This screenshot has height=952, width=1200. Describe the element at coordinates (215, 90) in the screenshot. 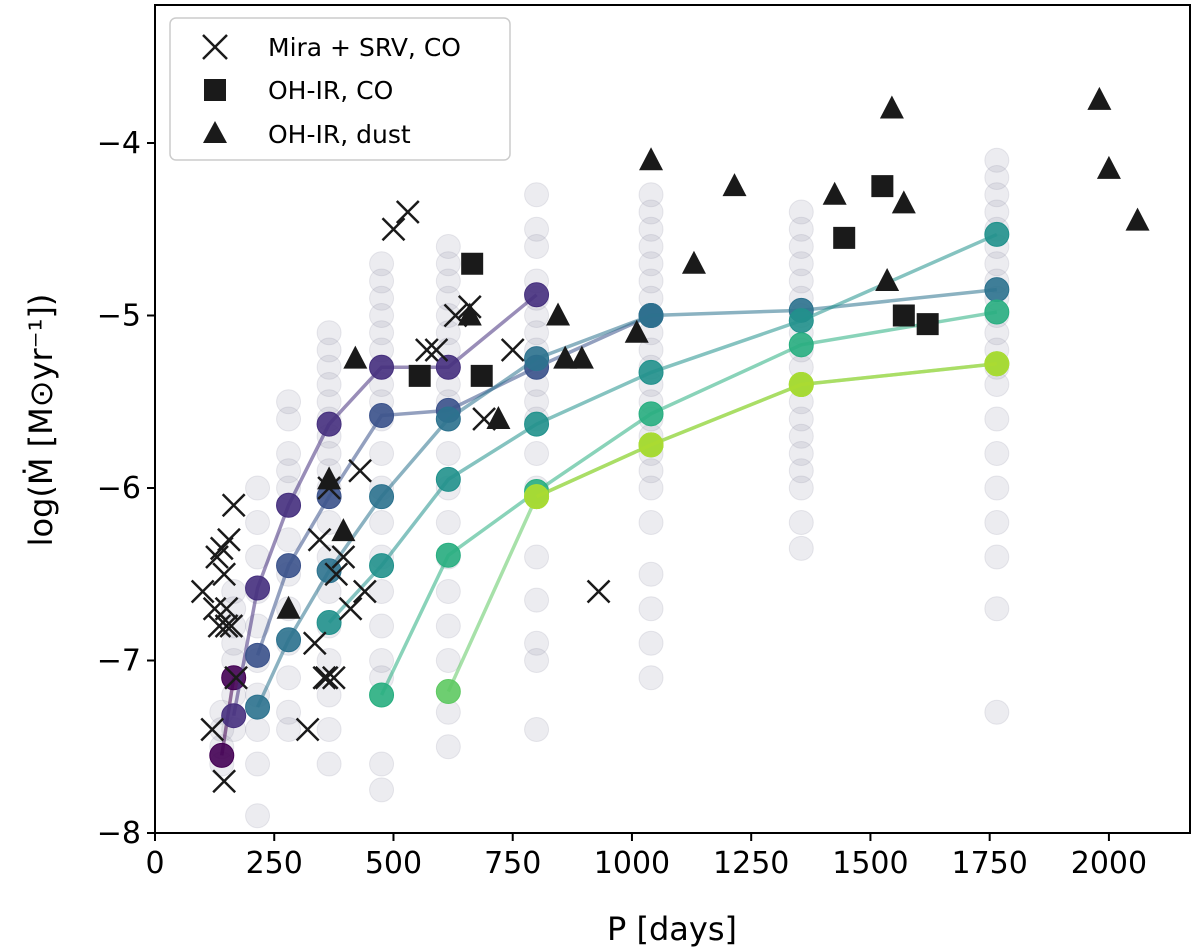

I see `legend-marker-square` at that location.